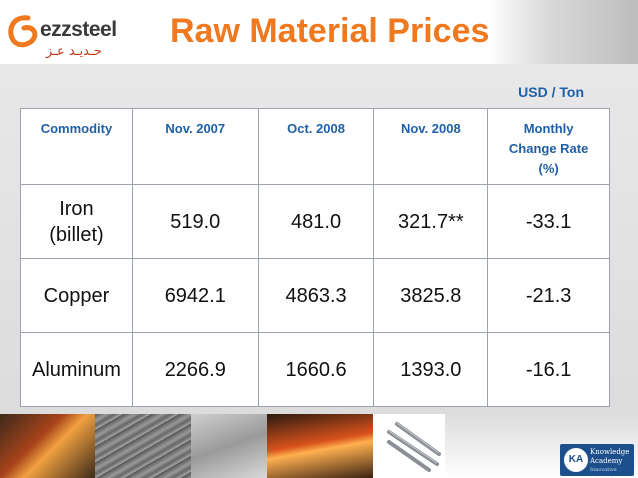 This screenshot has width=638, height=478. What do you see at coordinates (76, 369) in the screenshot?
I see `cell-commodity: Aluminum` at bounding box center [76, 369].